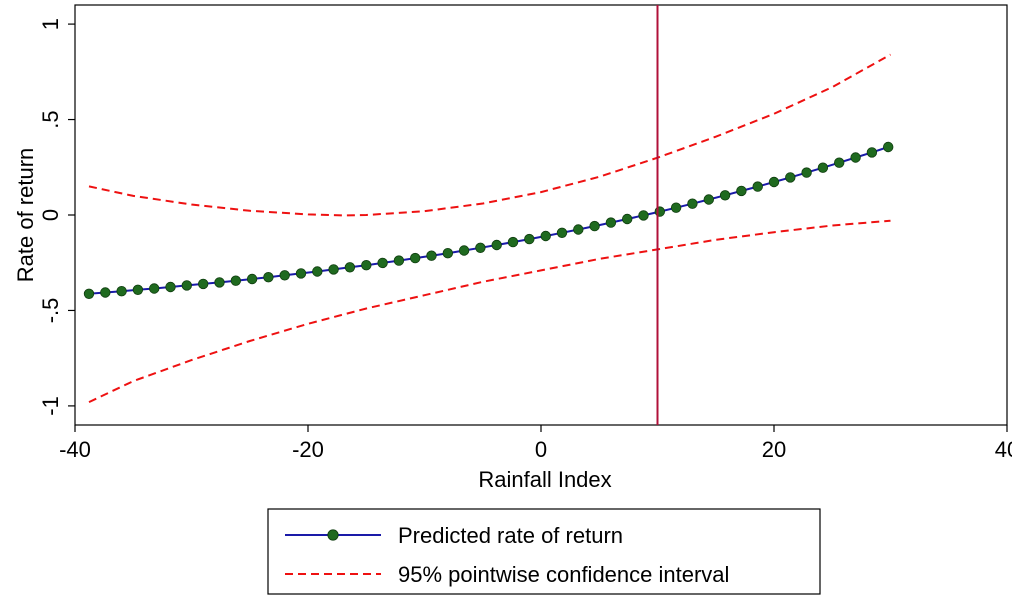 The width and height of the screenshot is (1012, 597). What do you see at coordinates (510, 535) in the screenshot?
I see `legend-label-predicted: Predicted rate of return` at bounding box center [510, 535].